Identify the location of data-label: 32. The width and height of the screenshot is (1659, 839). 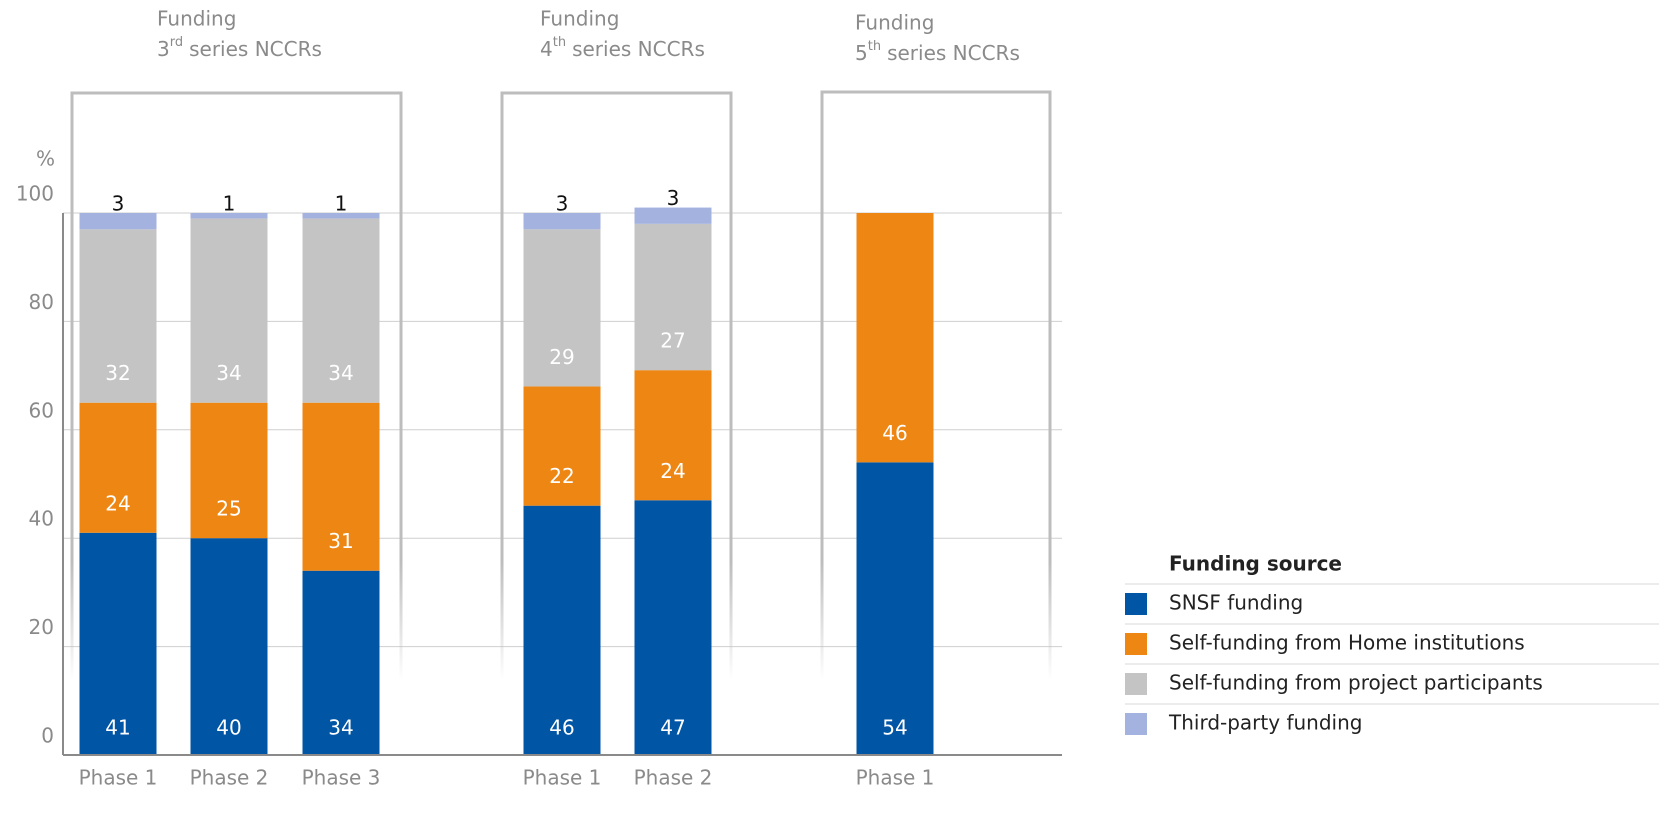
(117, 373).